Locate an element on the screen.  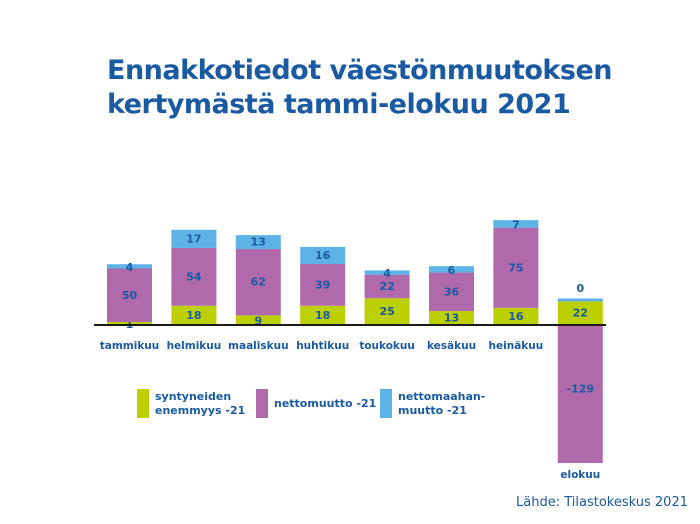
data-label-net-immigration-5: 6 is located at coordinates (452, 270).